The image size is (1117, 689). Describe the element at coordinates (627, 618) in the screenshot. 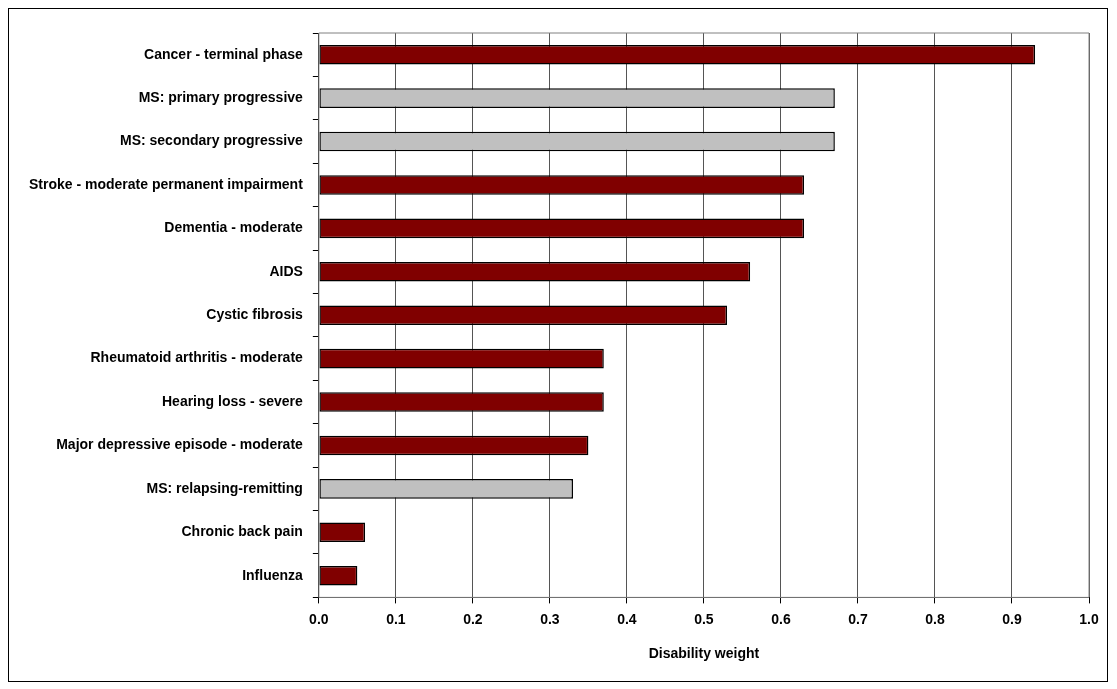

I see `x-tick-label: 0.4` at that location.